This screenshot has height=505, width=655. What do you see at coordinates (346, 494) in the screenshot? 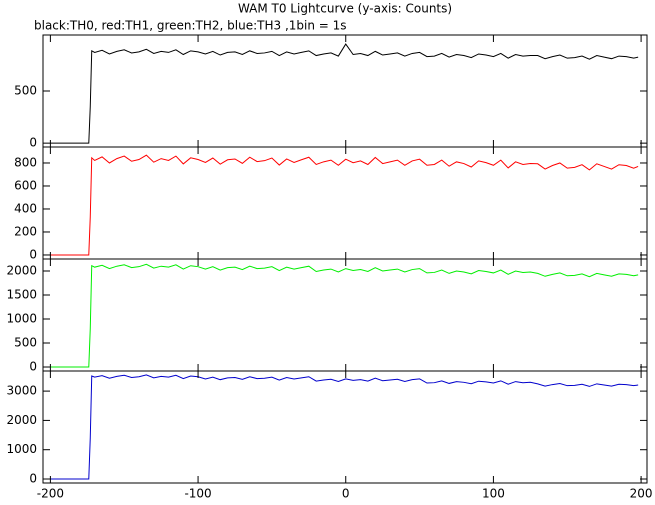
I see `x-tick-label: 0` at bounding box center [346, 494].